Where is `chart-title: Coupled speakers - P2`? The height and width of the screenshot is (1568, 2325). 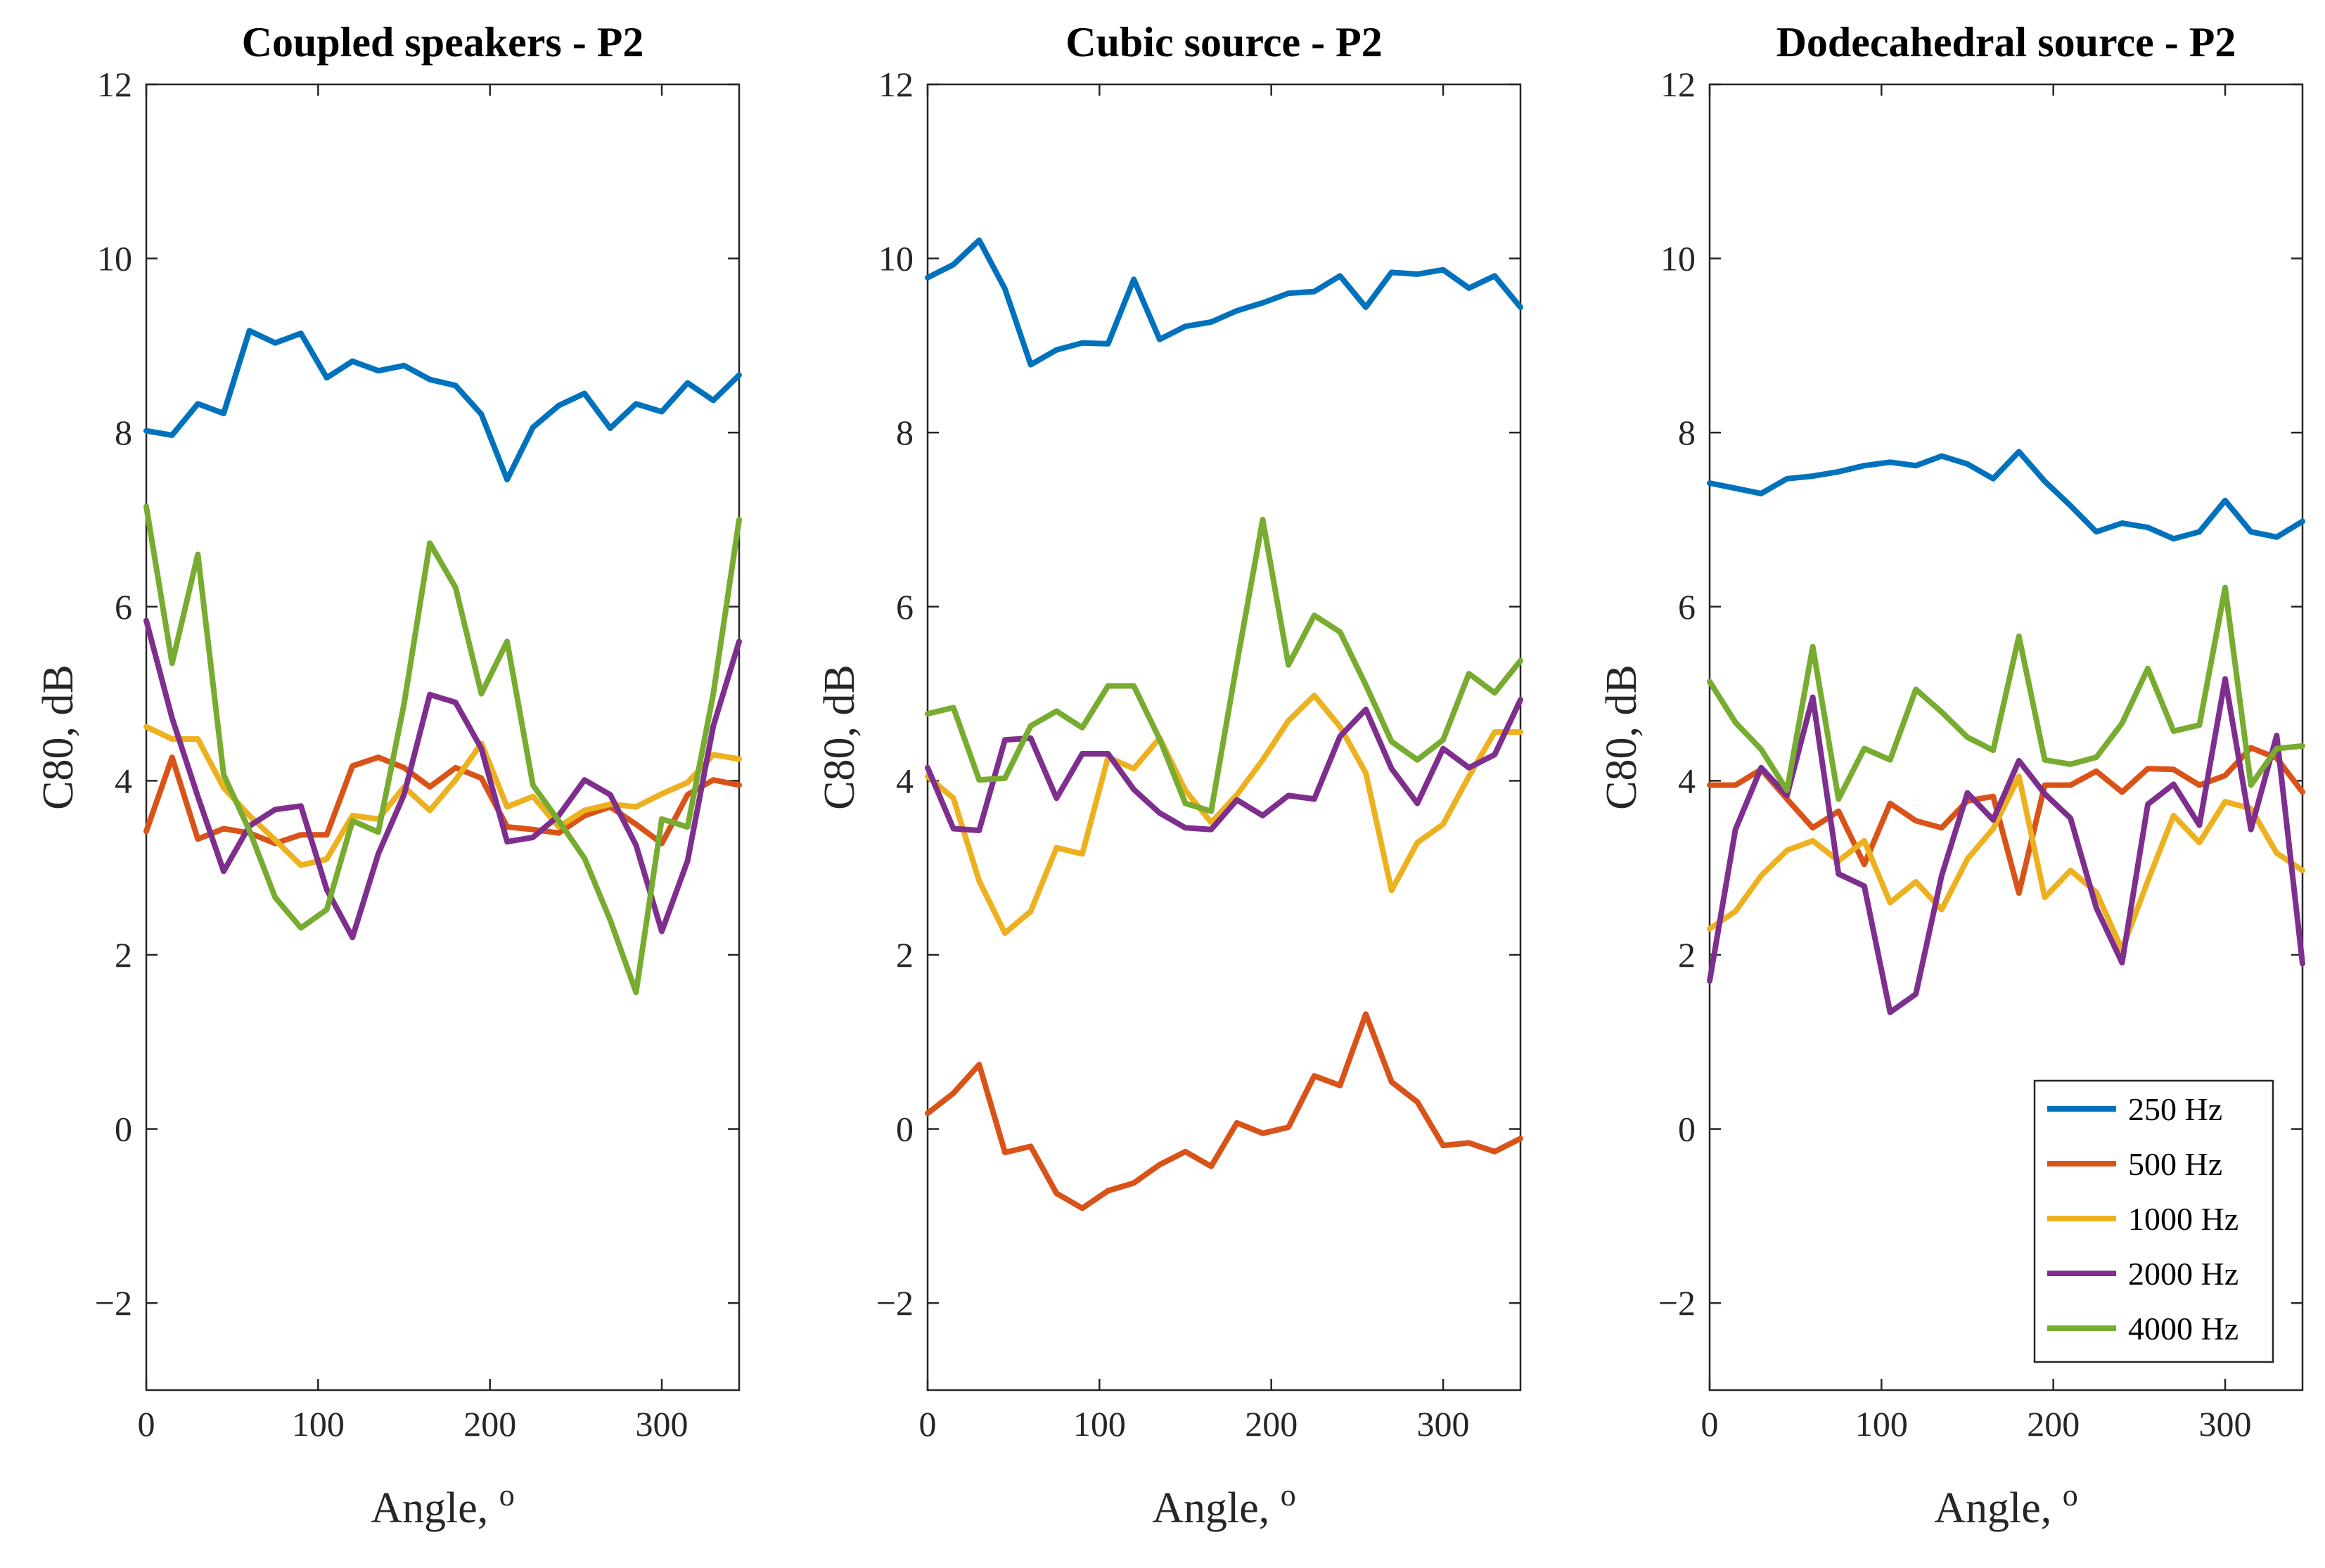
chart-title: Coupled speakers - P2 is located at coordinates (443, 42).